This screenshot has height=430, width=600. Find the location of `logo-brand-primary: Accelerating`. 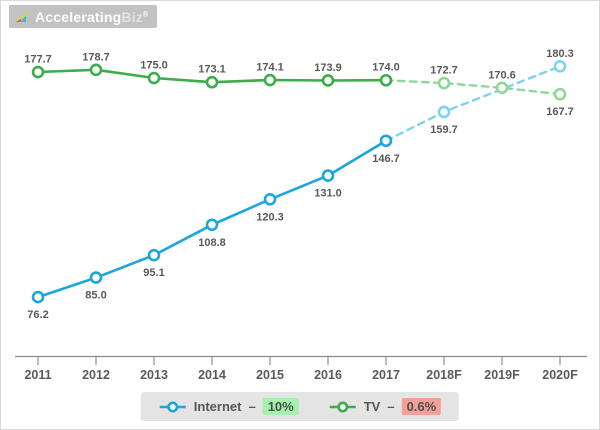

logo-brand-primary: Accelerating is located at coordinates (78, 16).